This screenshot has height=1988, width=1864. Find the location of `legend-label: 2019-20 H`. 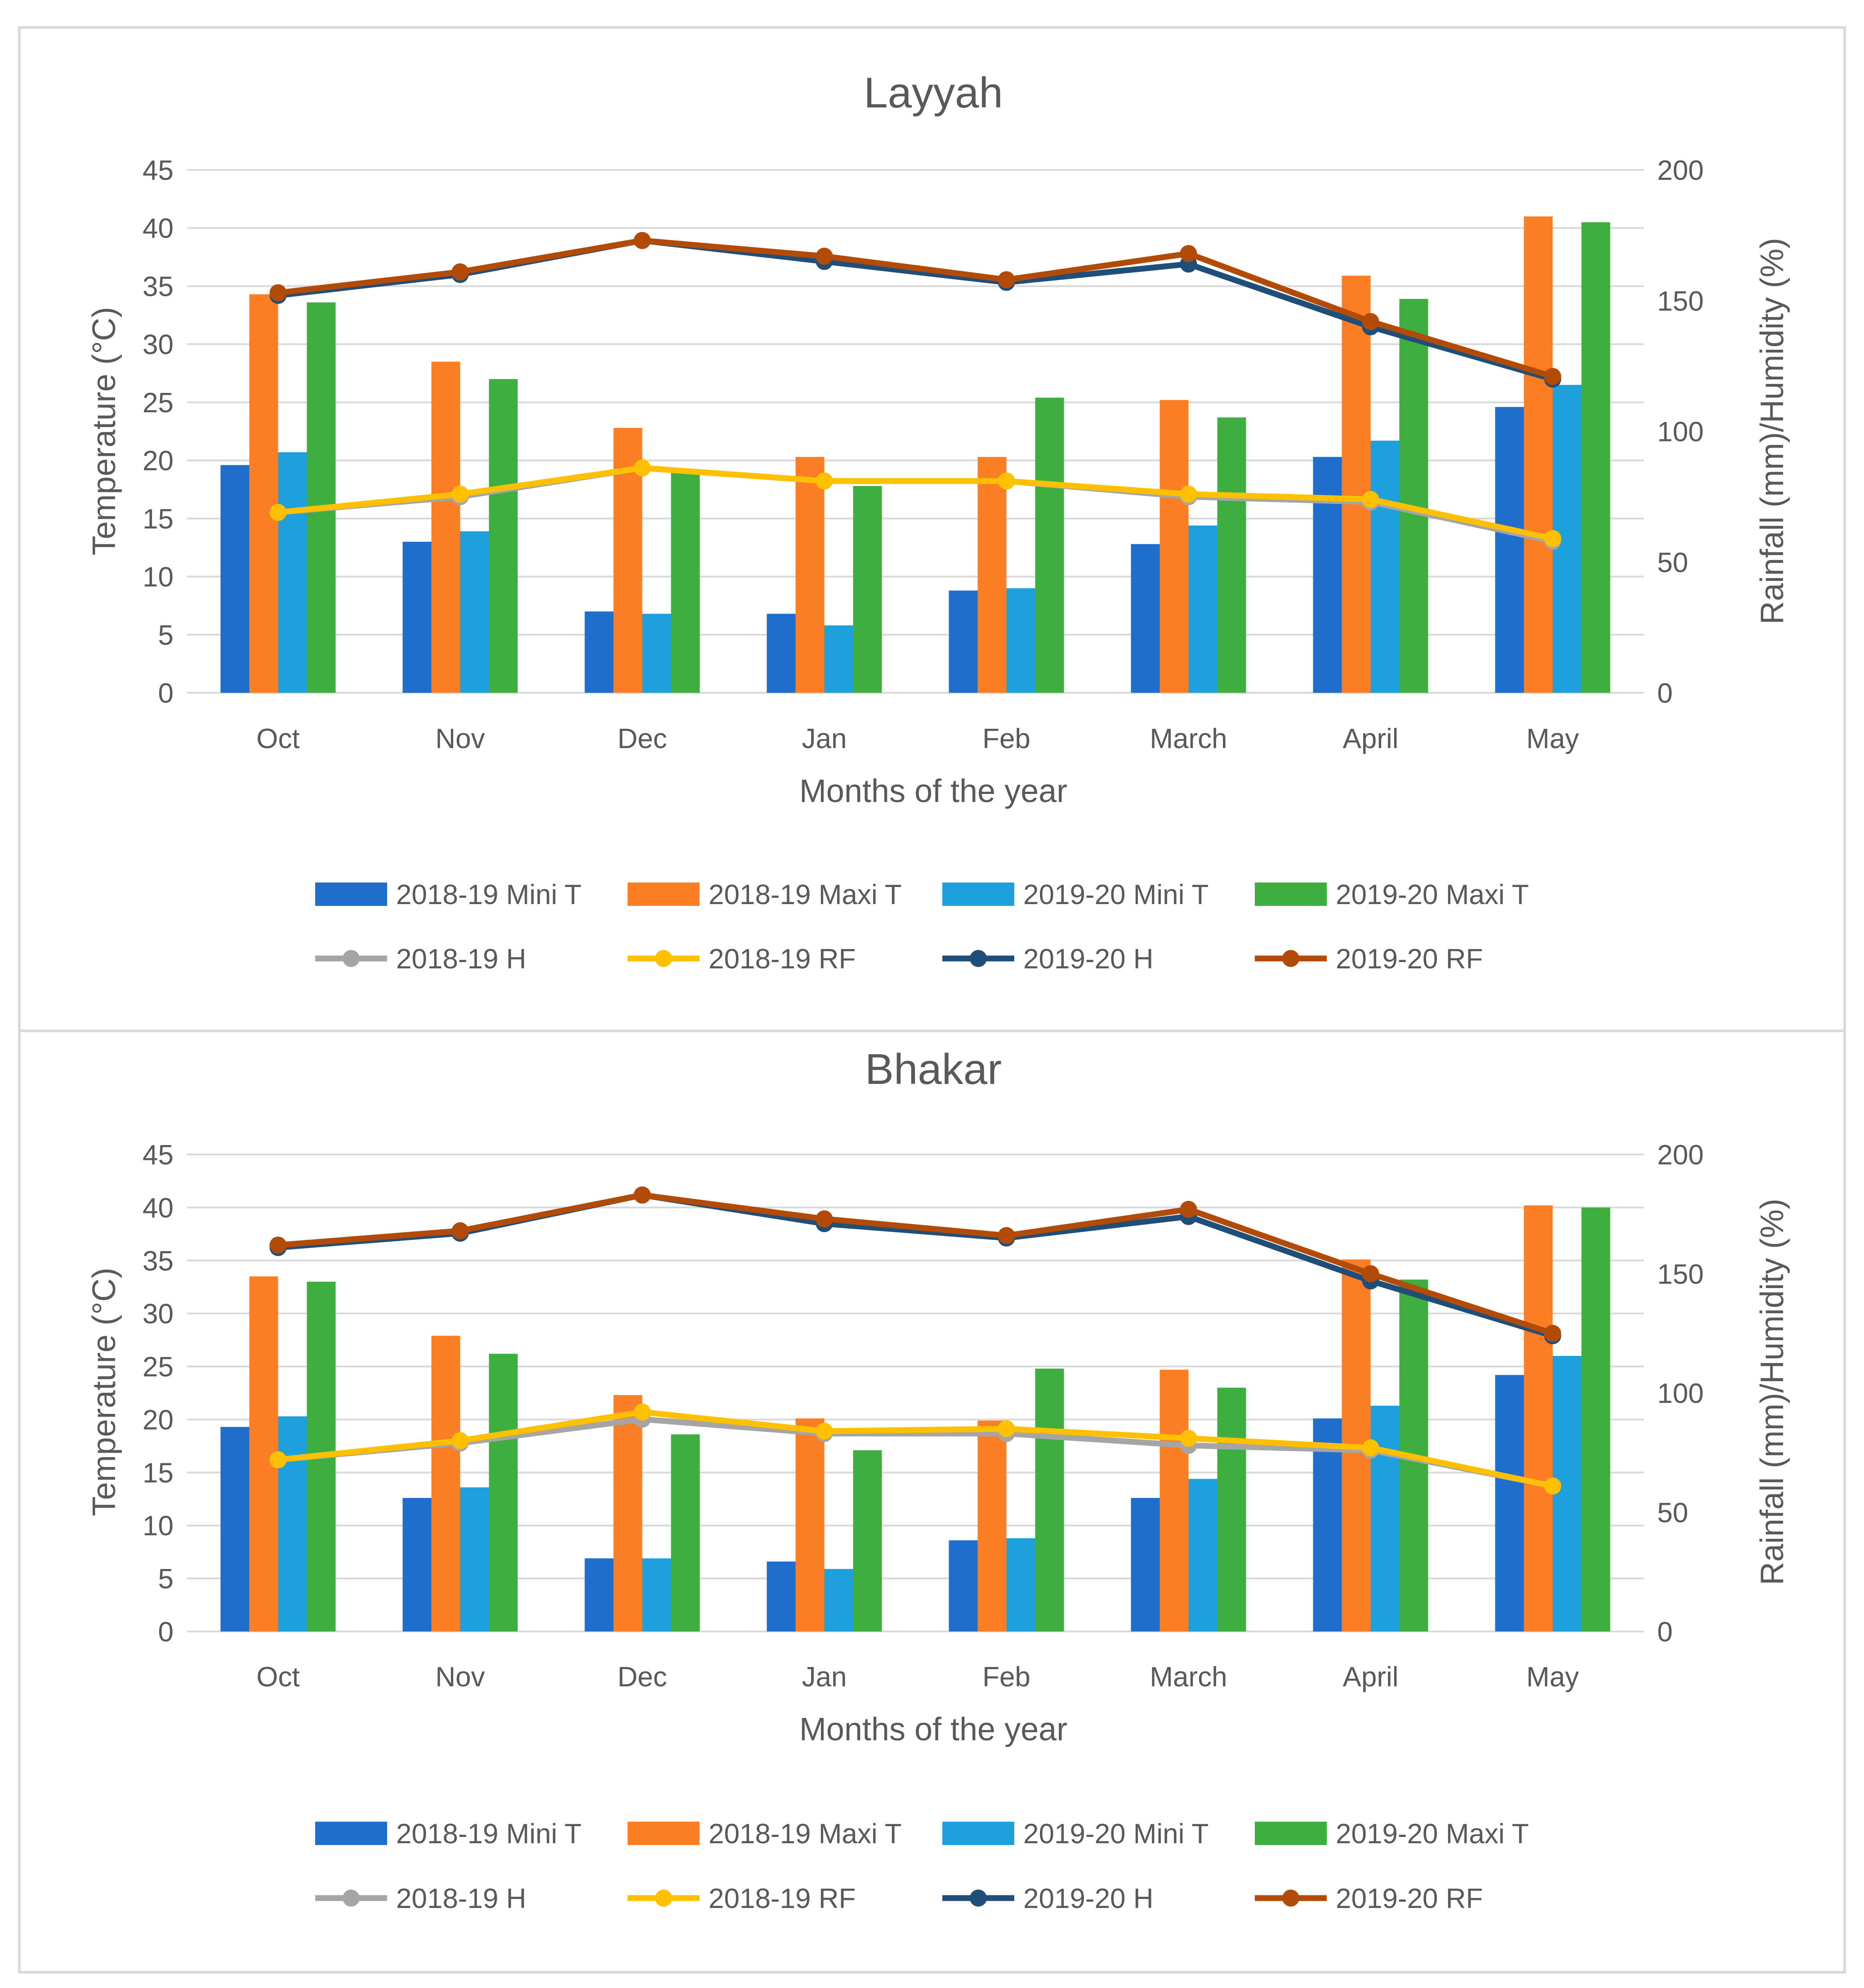

legend-label: 2019-20 H is located at coordinates (1088, 959).